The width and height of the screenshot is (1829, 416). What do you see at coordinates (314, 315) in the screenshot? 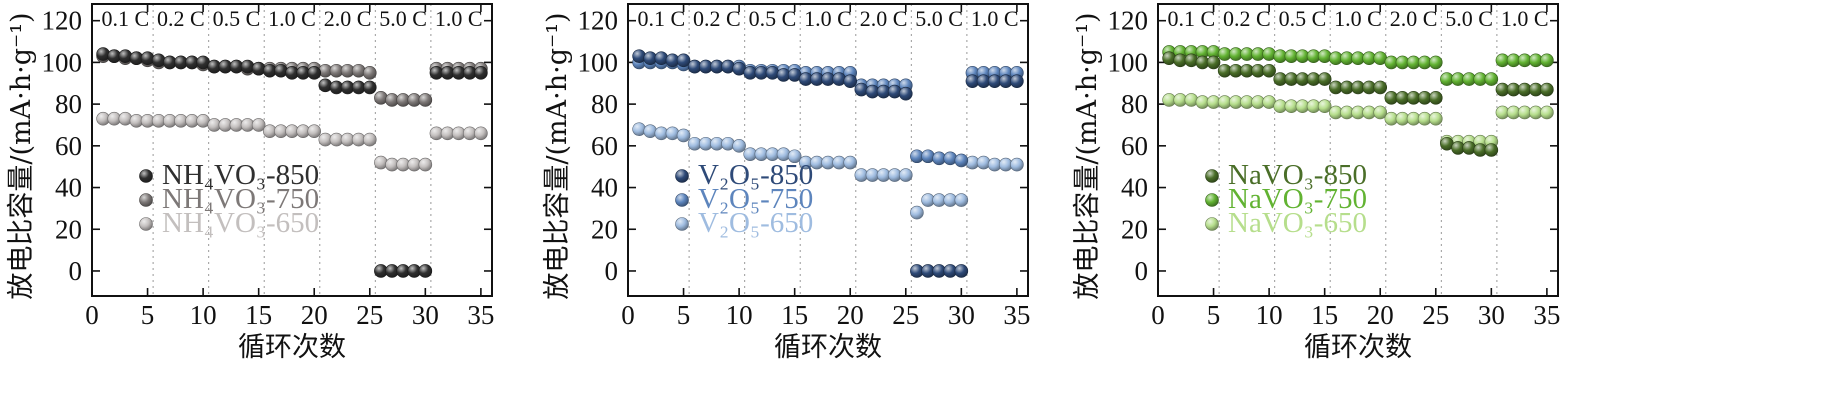
I see `x-tick-label: 20` at bounding box center [314, 315].